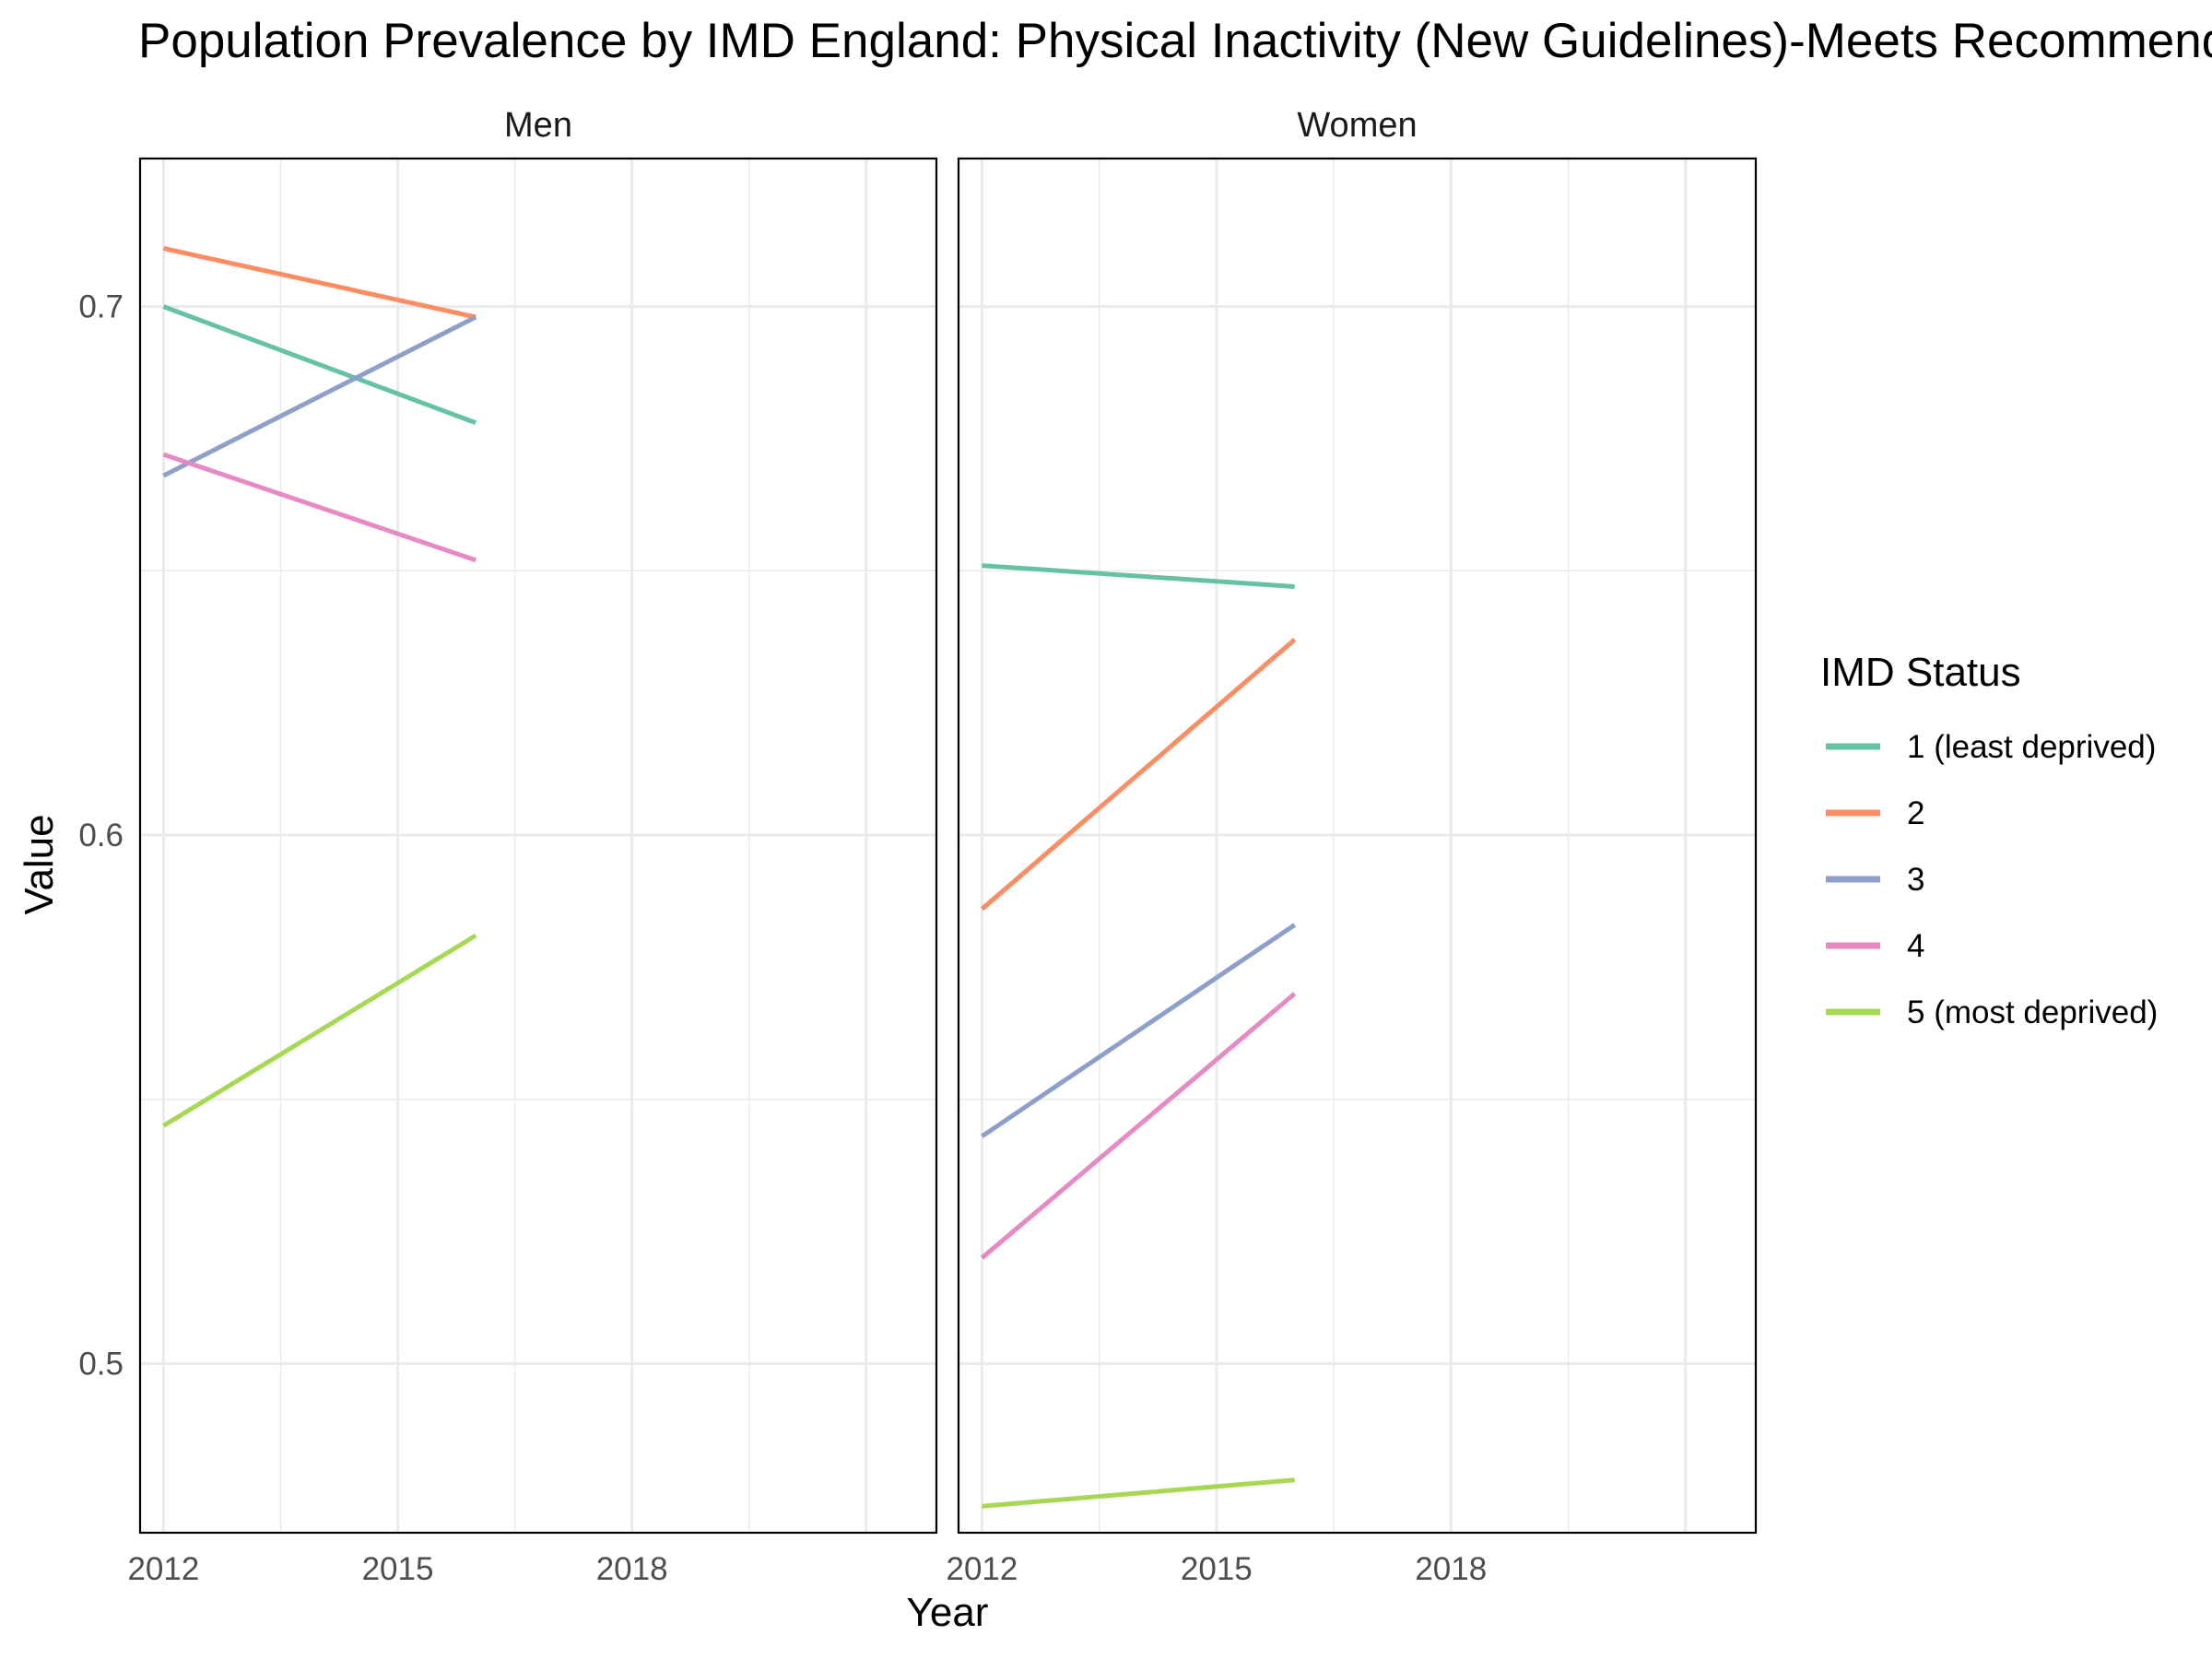  I want to click on y-tick-label: 0.6, so click(101, 835).